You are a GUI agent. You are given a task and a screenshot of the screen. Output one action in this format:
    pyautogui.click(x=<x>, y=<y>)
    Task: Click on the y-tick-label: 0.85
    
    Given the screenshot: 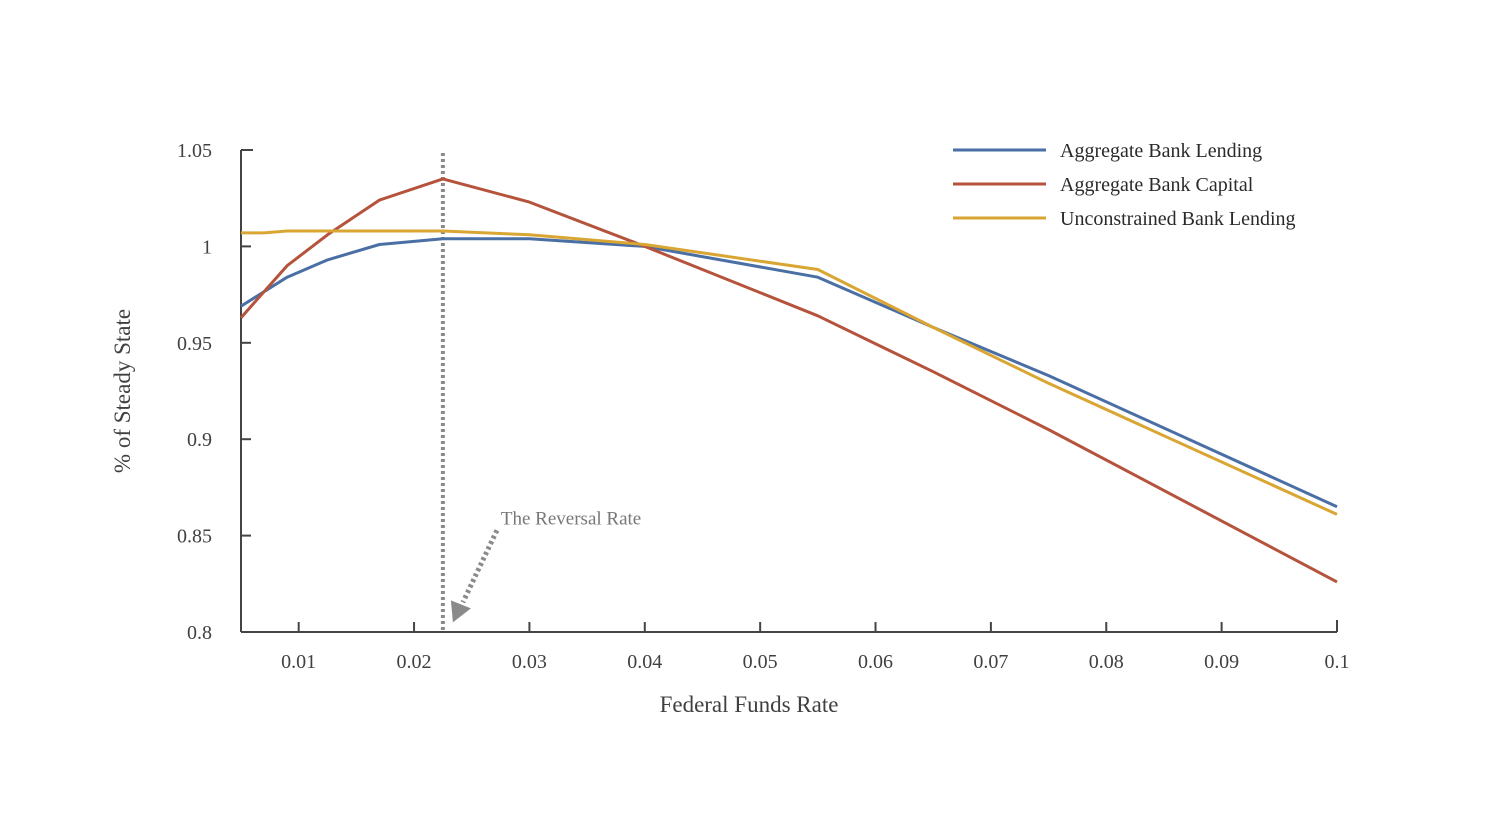 What is the action you would take?
    pyautogui.click(x=194, y=537)
    